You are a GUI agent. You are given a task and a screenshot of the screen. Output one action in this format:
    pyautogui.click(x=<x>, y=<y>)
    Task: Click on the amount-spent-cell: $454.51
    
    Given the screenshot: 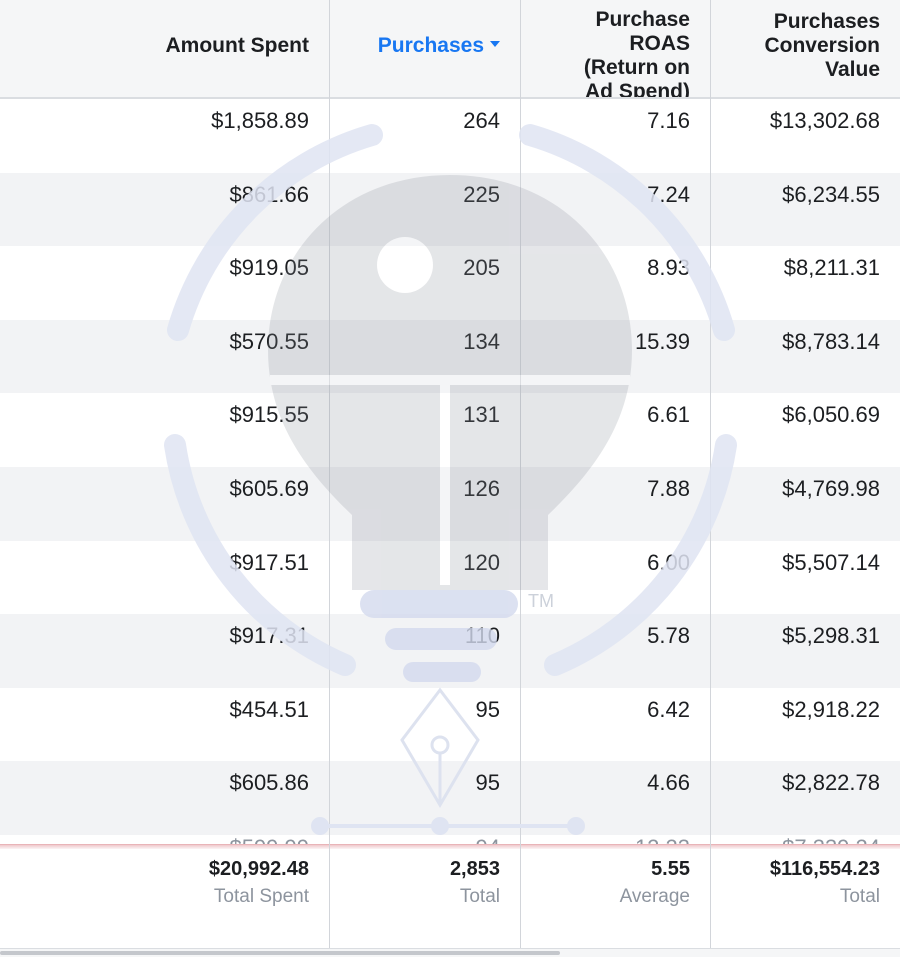 What is the action you would take?
    pyautogui.click(x=269, y=709)
    